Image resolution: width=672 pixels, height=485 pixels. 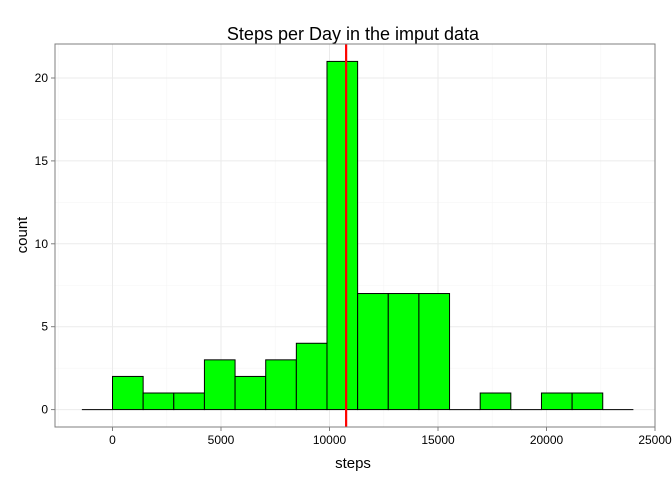 What do you see at coordinates (330, 440) in the screenshot?
I see `x-tick-label: 10000` at bounding box center [330, 440].